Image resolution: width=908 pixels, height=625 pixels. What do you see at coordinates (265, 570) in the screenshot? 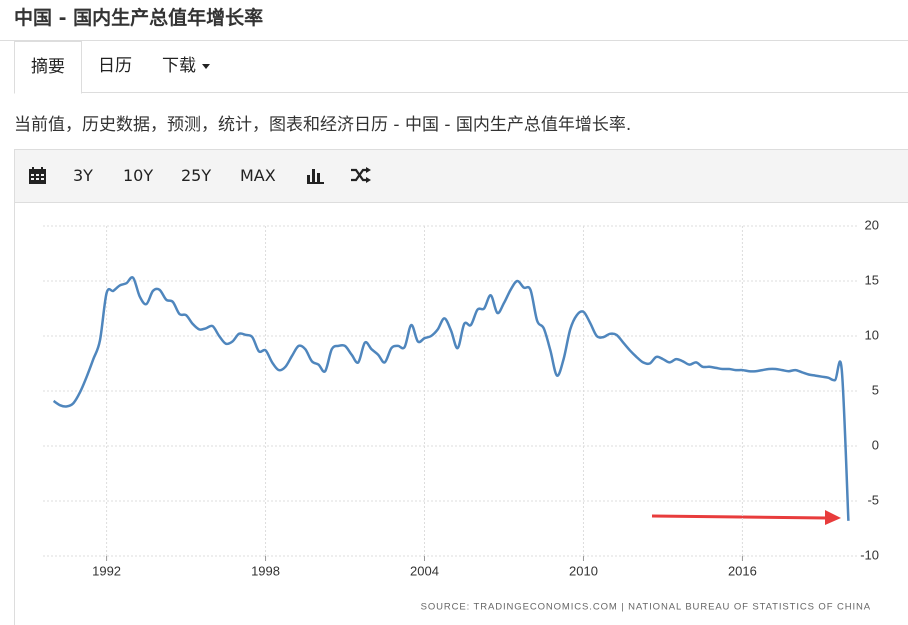
I see `x-tick-label: 1998` at bounding box center [265, 570].